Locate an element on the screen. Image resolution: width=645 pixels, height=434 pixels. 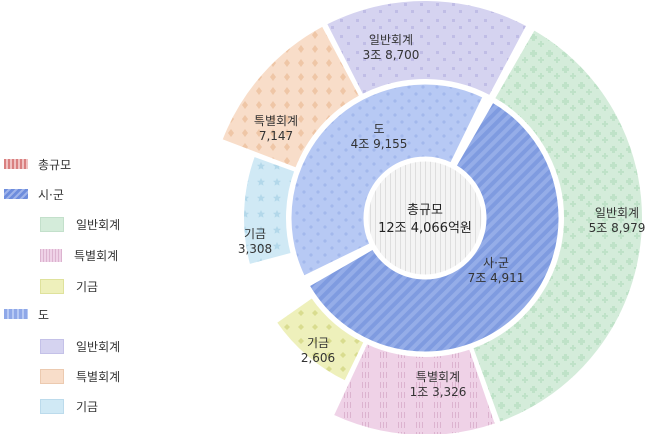
outer-label-1: 일반회계 5조 8,979 is located at coordinates (617, 220).